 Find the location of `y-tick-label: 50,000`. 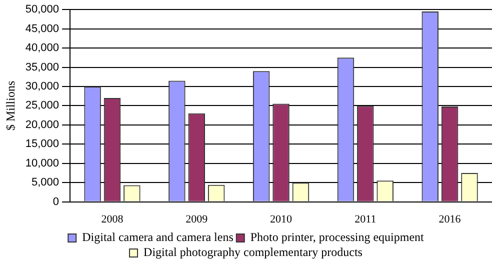

y-tick-label: 50,000 is located at coordinates (42, 10).